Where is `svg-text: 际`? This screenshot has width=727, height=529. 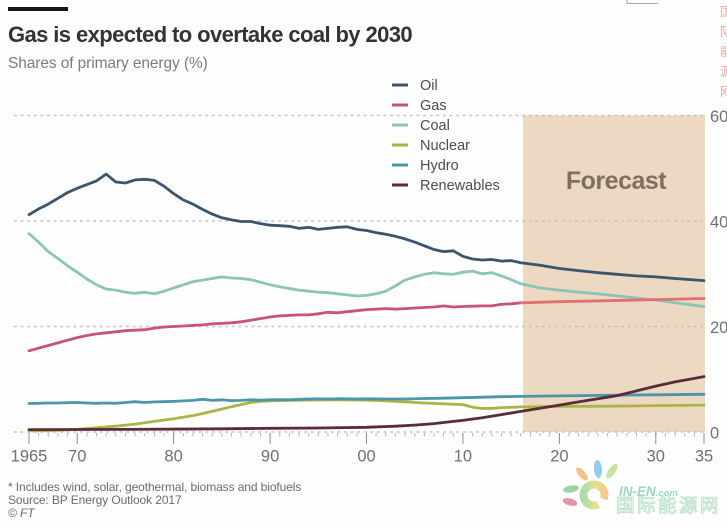 svg-text: 际 is located at coordinates (723, 32).